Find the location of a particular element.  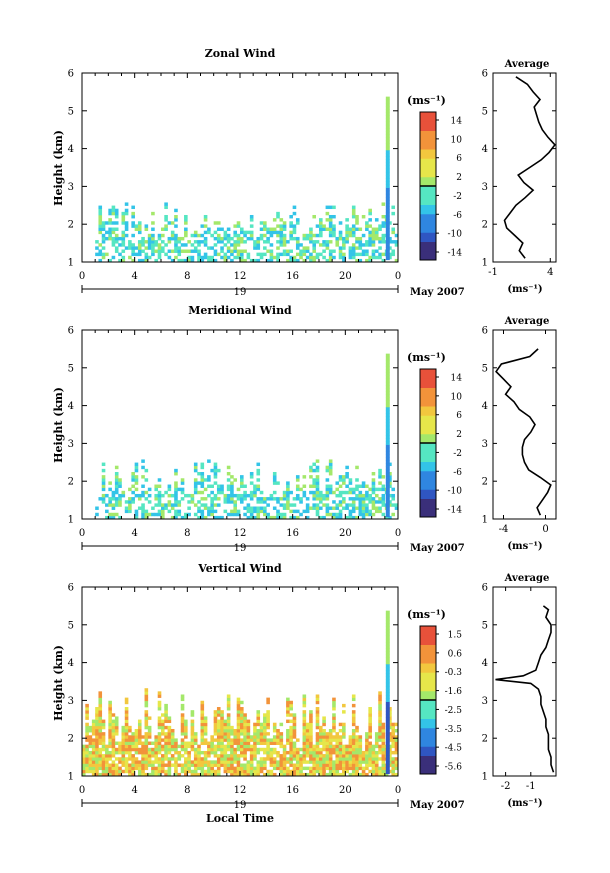

average-title: Average is located at coordinates (527, 64).